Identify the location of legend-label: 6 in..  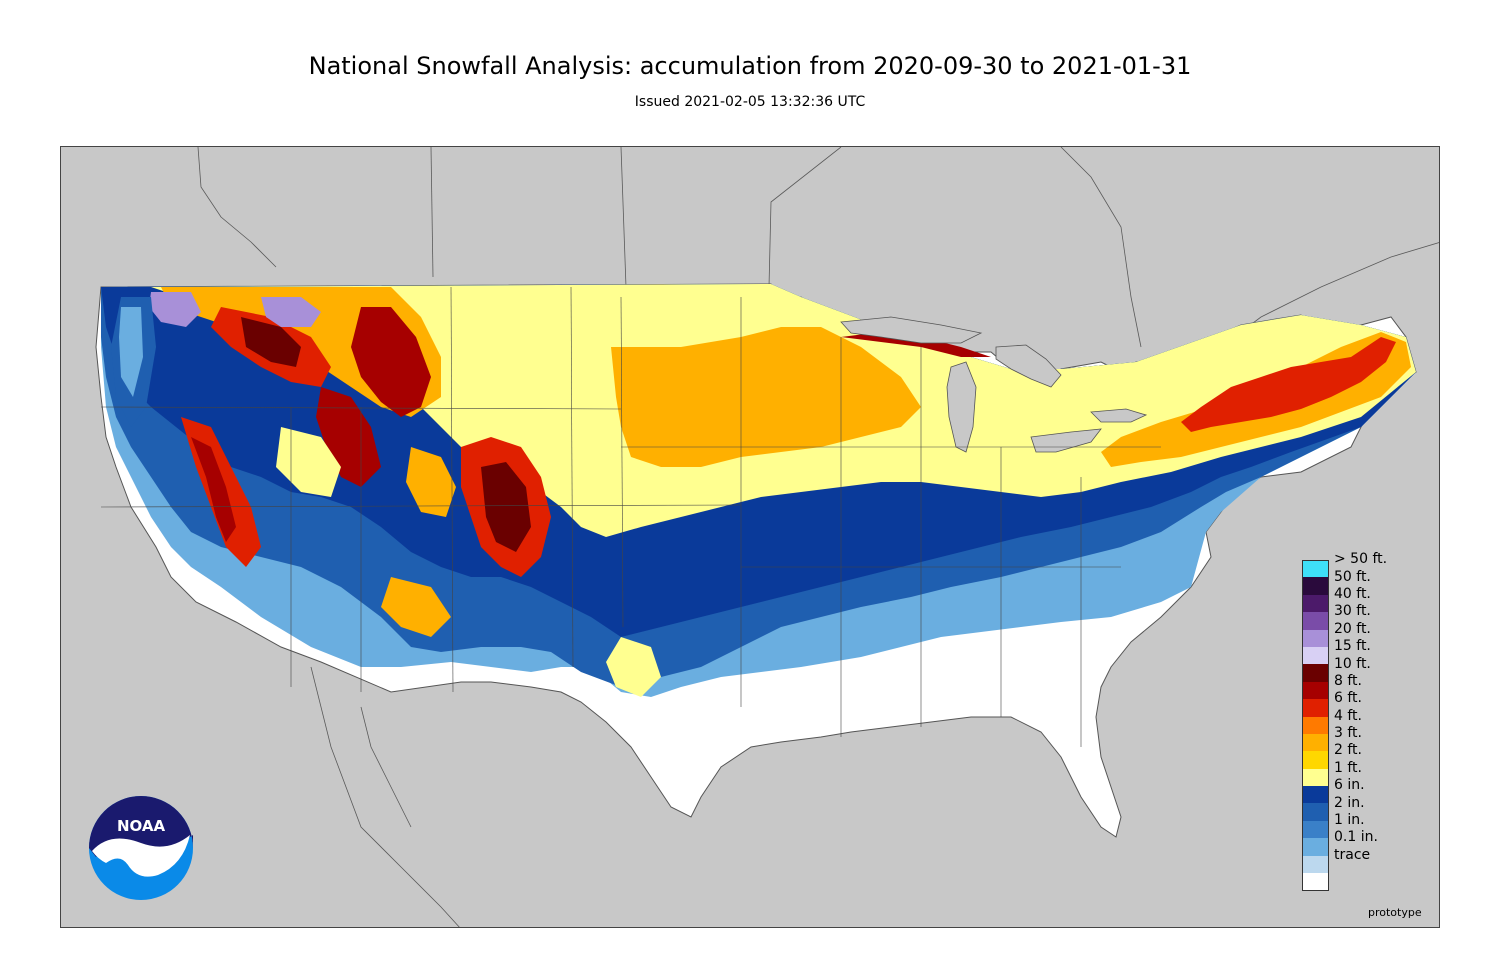
(1349, 785).